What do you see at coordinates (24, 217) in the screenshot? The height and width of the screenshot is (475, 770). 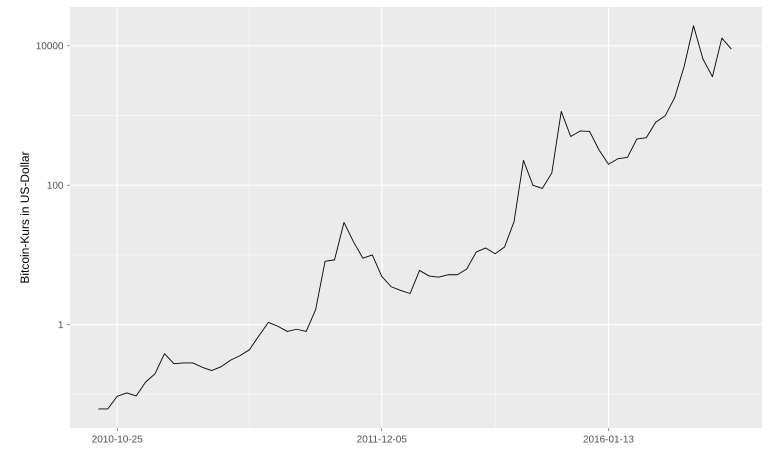 I see `y-axis-title: Bitcoin-Kurs in US-Dollar` at bounding box center [24, 217].